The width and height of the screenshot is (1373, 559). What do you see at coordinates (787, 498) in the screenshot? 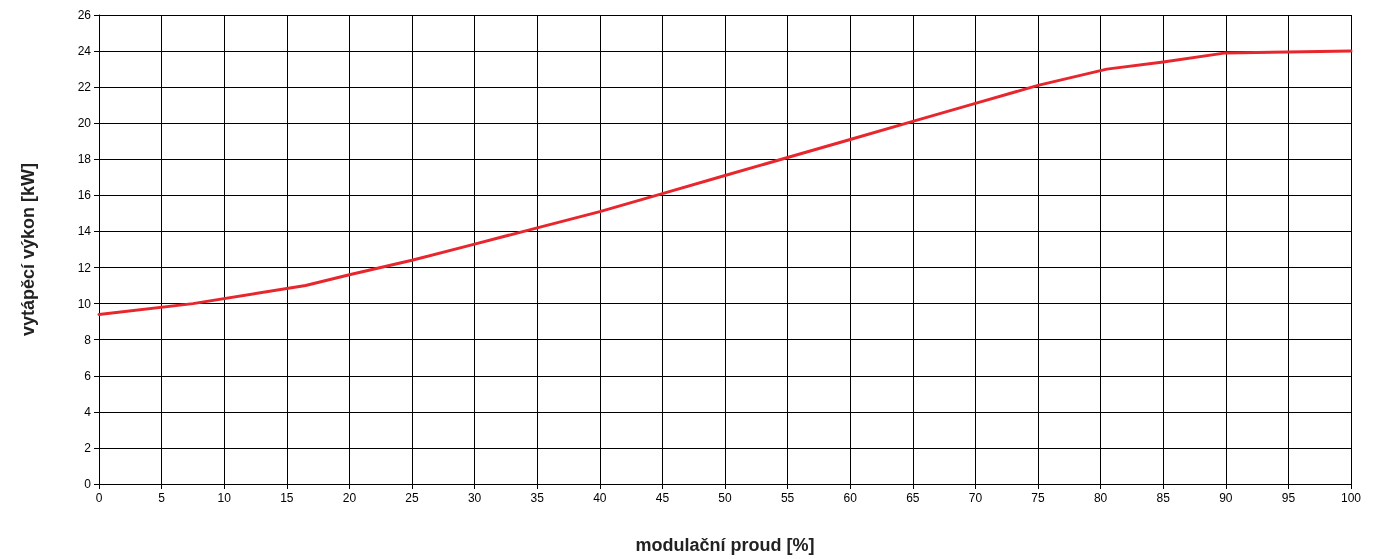
I see `x-tick-label: 55` at bounding box center [787, 498].